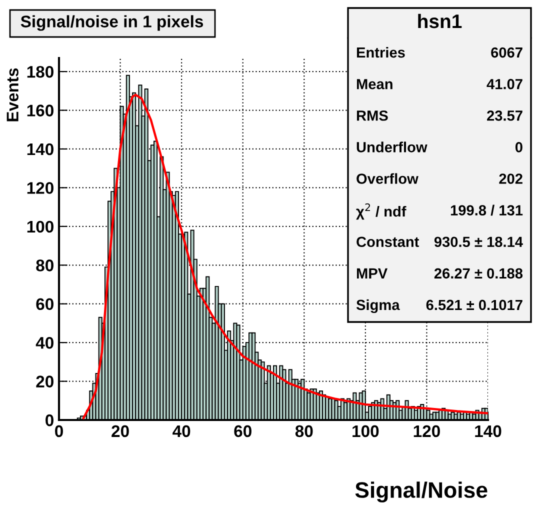  I want to click on annotation: χ$^{2}$ / ndf, so click(381, 211).